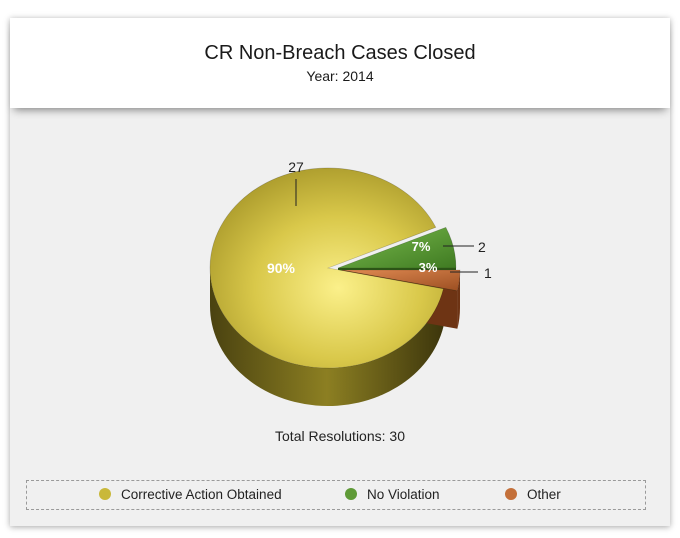  Describe the element at coordinates (482, 247) in the screenshot. I see `value-label-no-violation: 2` at that location.